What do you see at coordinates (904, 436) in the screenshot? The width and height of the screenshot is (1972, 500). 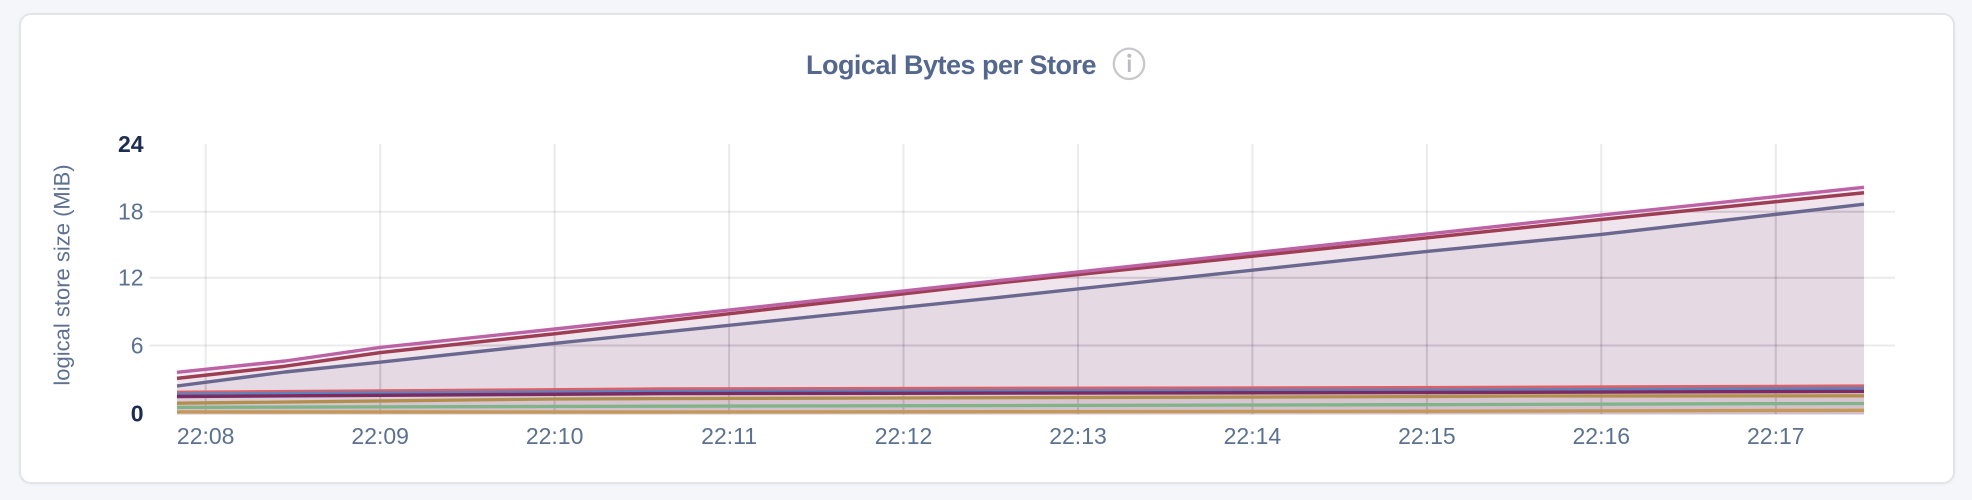 I see `svg-text: 22:12` at bounding box center [904, 436].